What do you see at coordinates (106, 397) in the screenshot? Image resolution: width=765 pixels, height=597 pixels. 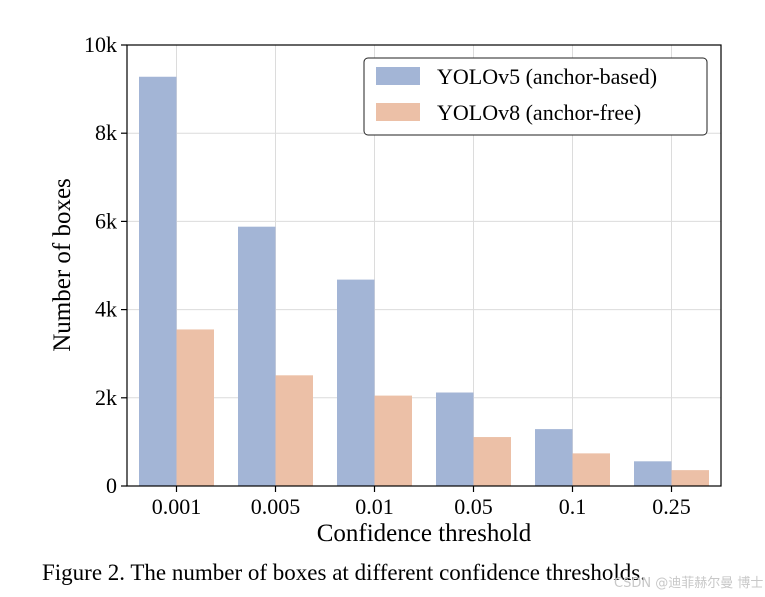 I see `y-tick-label: 2k` at bounding box center [106, 397].